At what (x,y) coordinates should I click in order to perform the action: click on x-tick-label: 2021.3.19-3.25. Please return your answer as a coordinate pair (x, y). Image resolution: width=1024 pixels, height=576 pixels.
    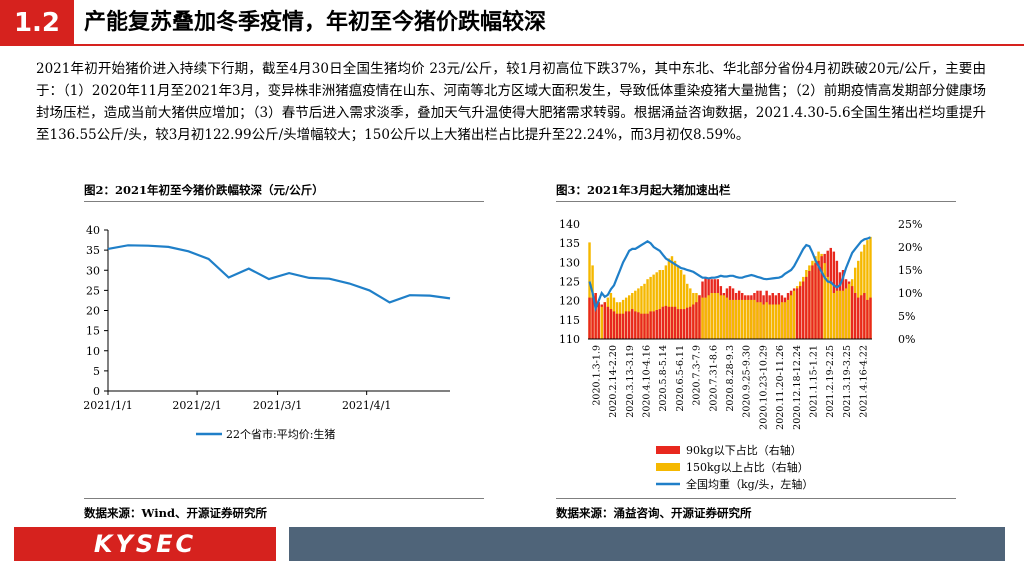
    Looking at the image, I should click on (847, 381).